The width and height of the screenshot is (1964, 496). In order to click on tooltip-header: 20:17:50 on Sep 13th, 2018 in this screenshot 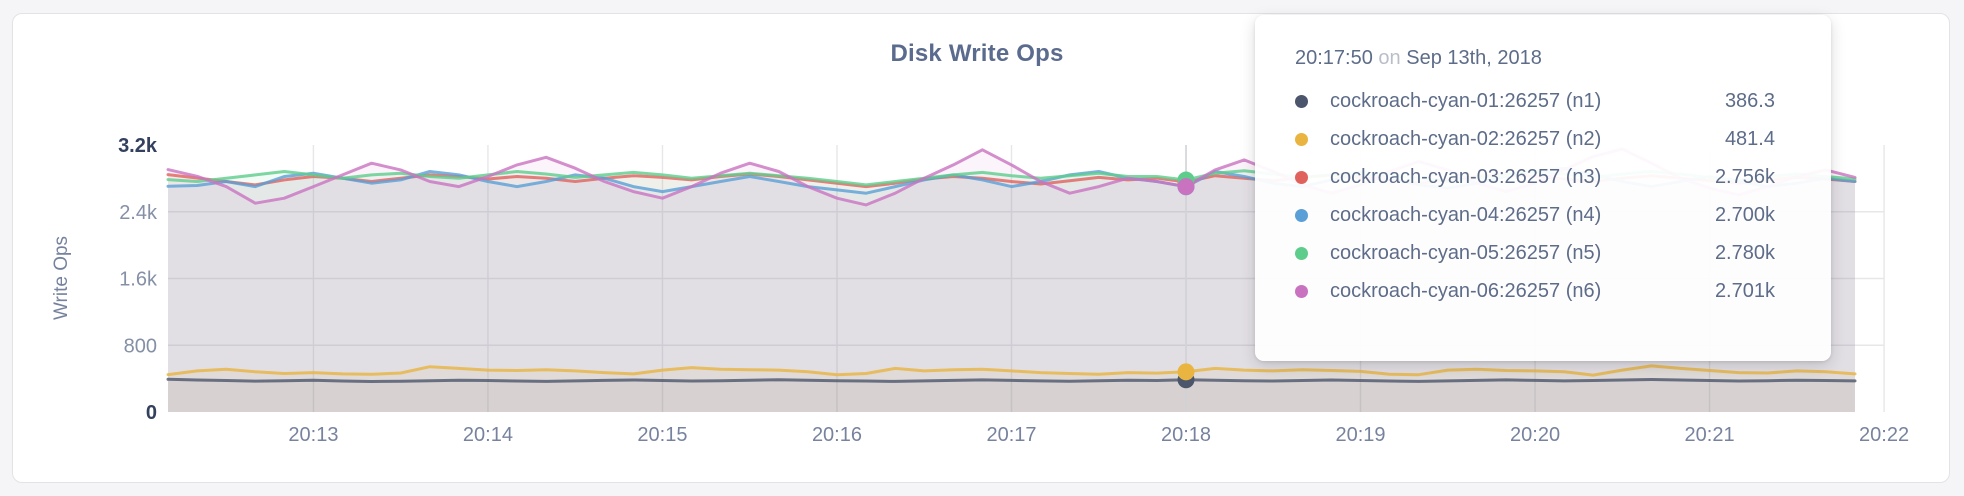, I will do `click(1535, 58)`.